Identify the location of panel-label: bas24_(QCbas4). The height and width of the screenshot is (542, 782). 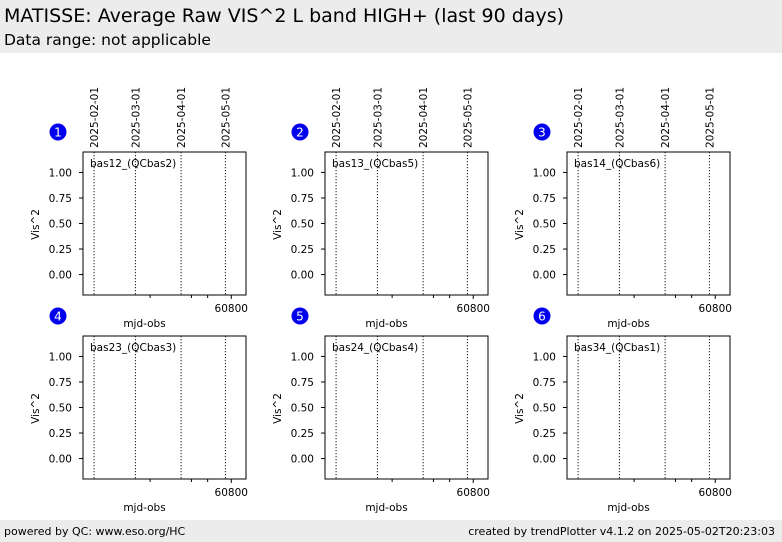
(375, 348).